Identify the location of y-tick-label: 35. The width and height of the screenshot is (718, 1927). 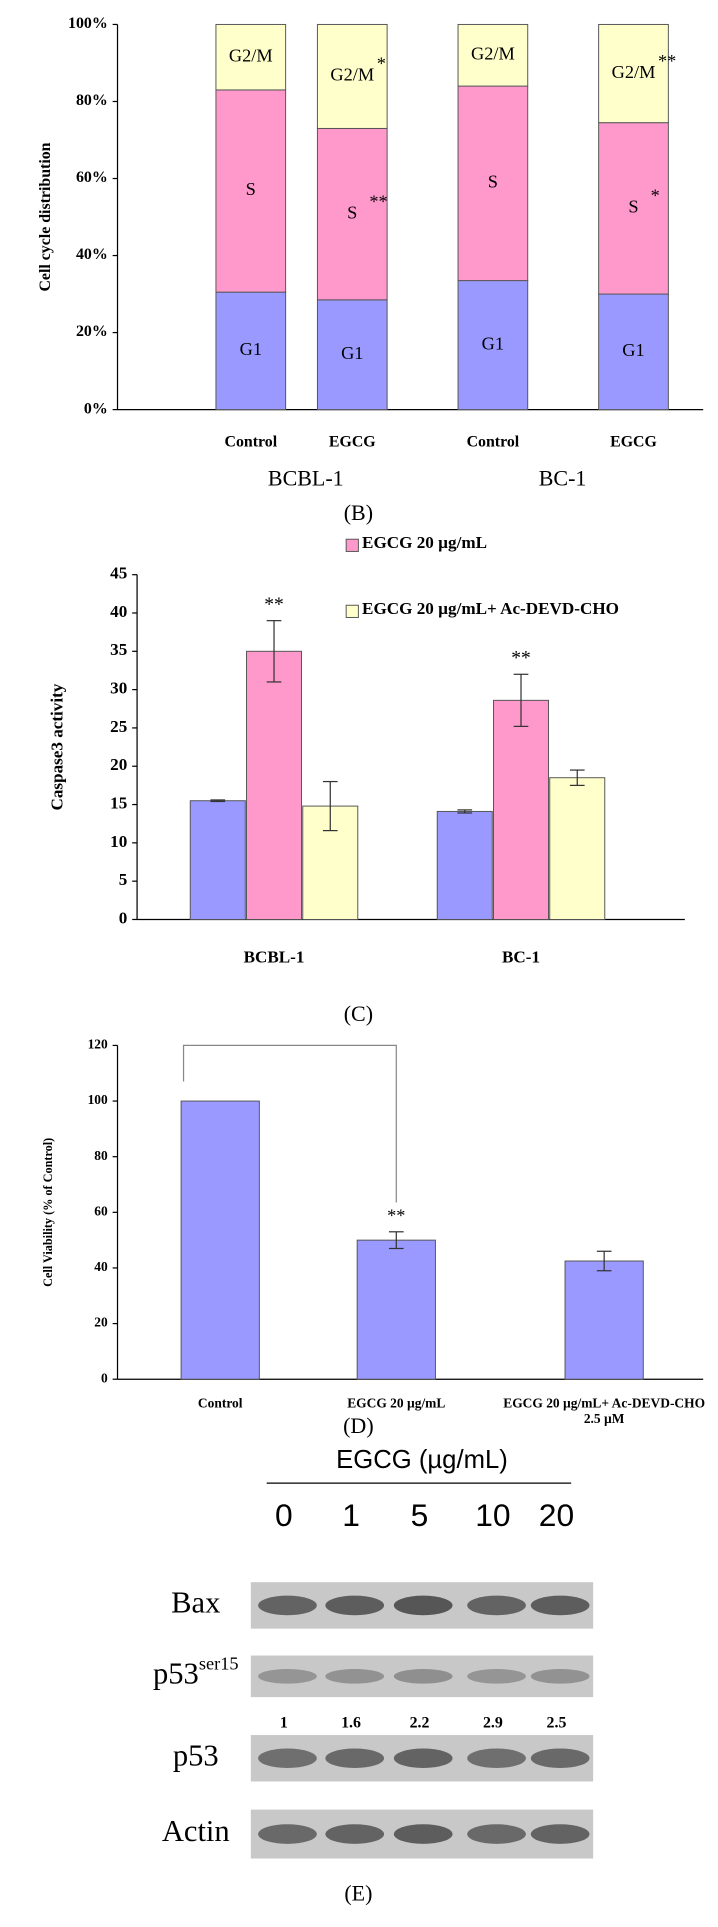
(118, 649).